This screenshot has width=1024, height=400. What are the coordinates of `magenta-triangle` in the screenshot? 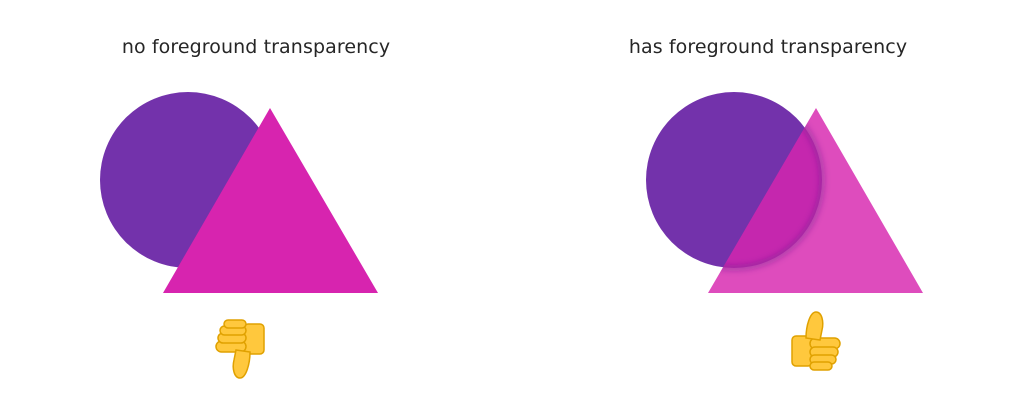 It's located at (270, 200).